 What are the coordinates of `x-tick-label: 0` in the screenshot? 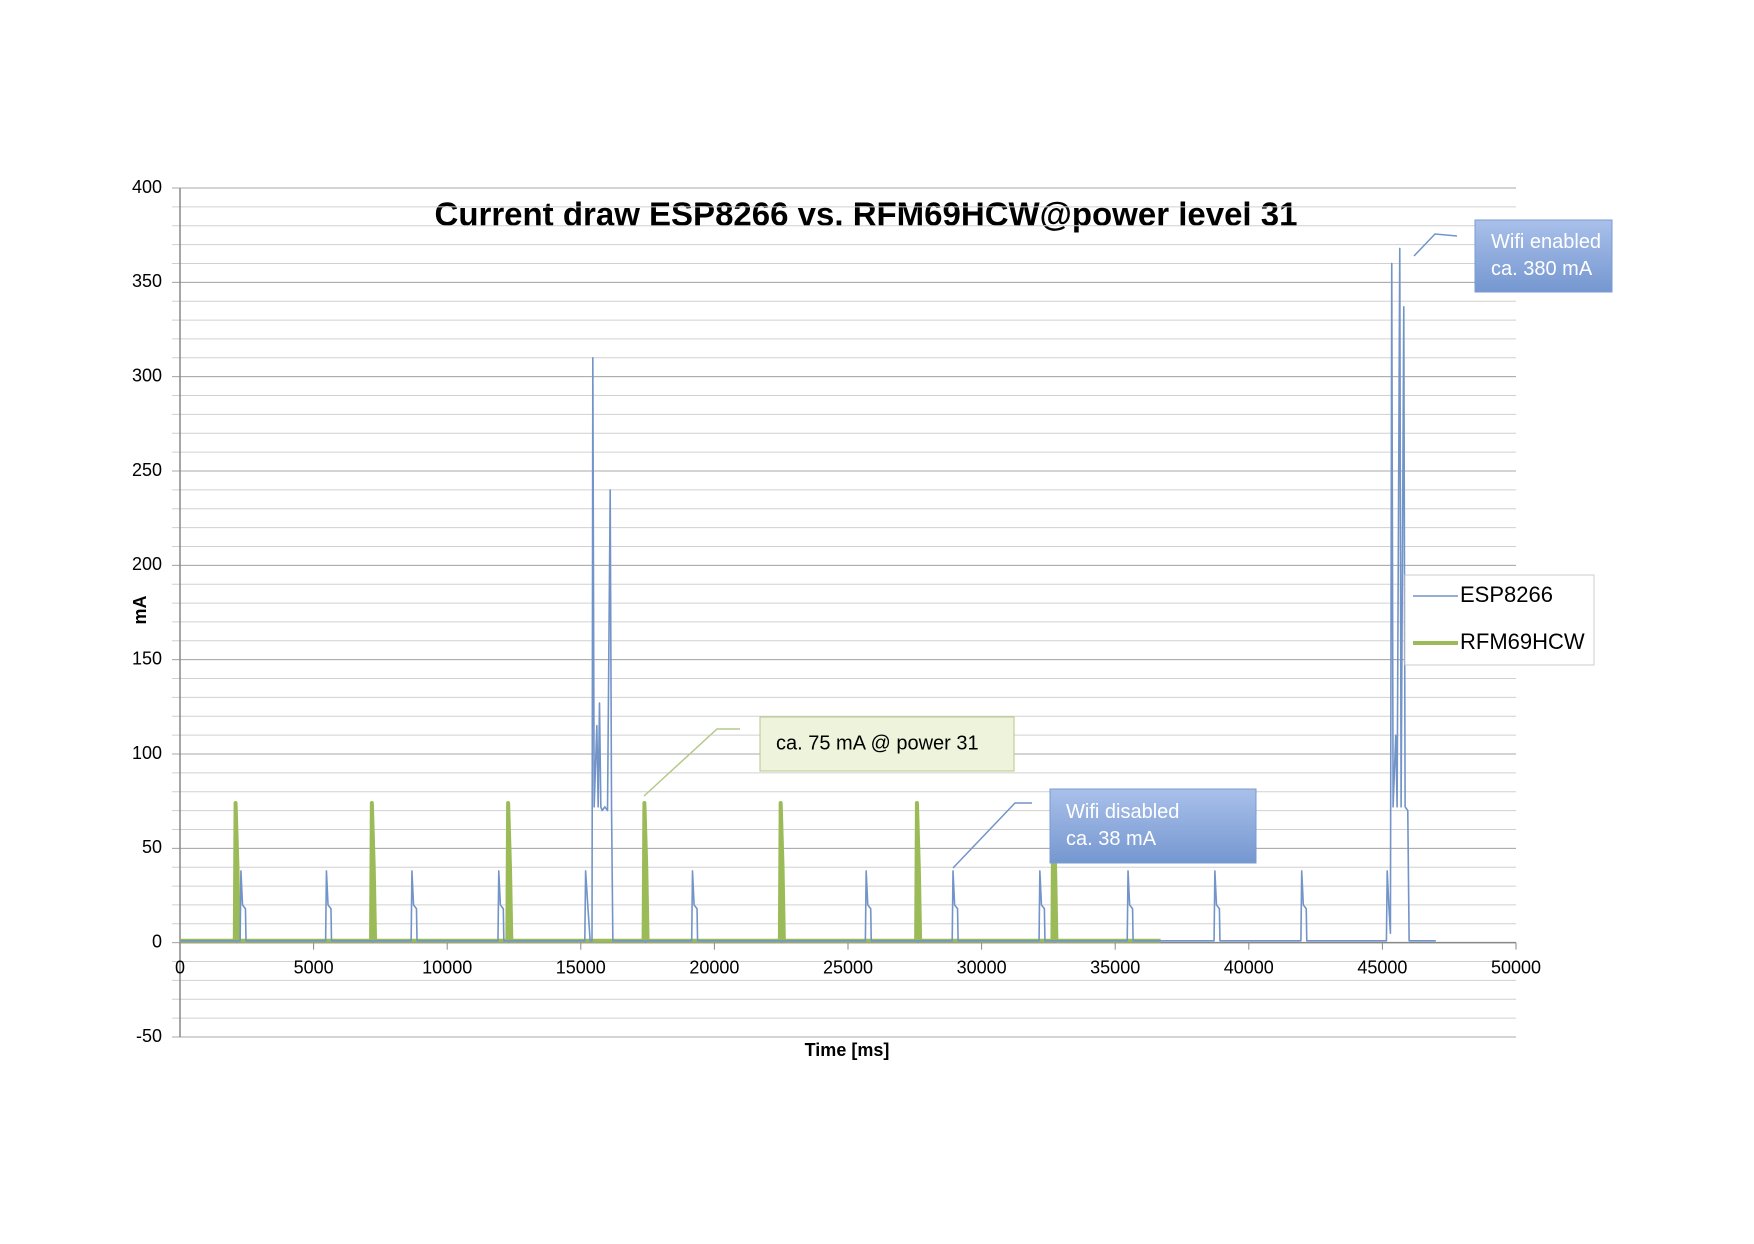 It's located at (180, 967).